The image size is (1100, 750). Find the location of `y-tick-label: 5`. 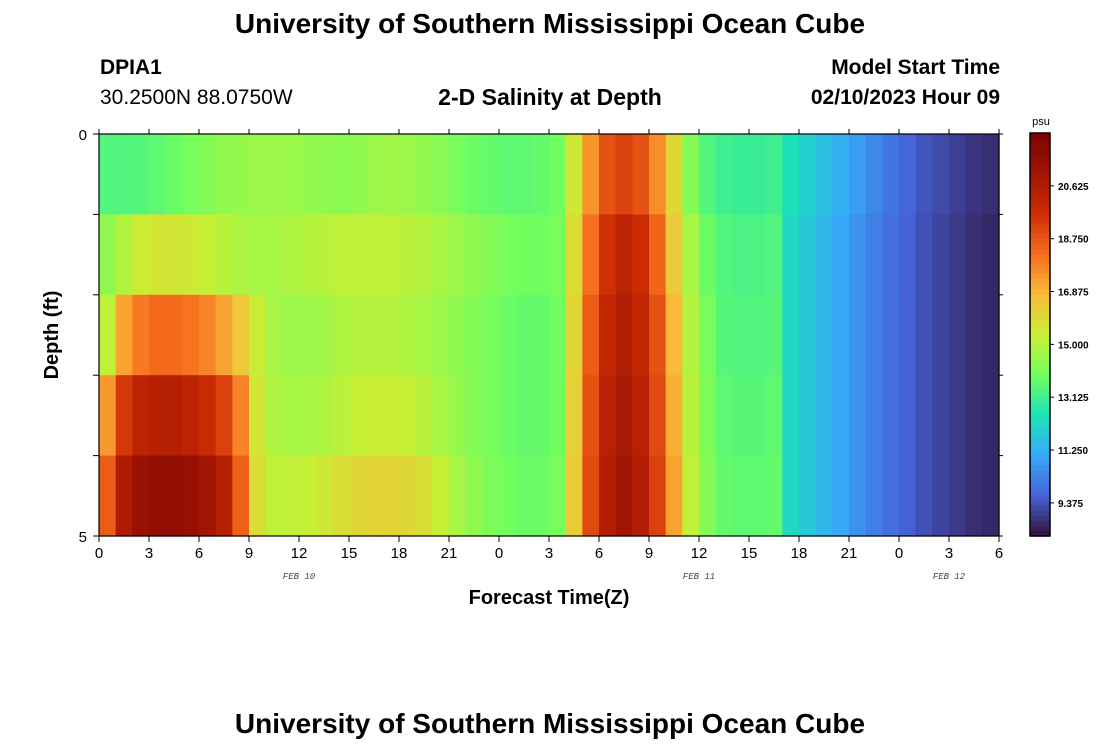

y-tick-label: 5 is located at coordinates (83, 537).